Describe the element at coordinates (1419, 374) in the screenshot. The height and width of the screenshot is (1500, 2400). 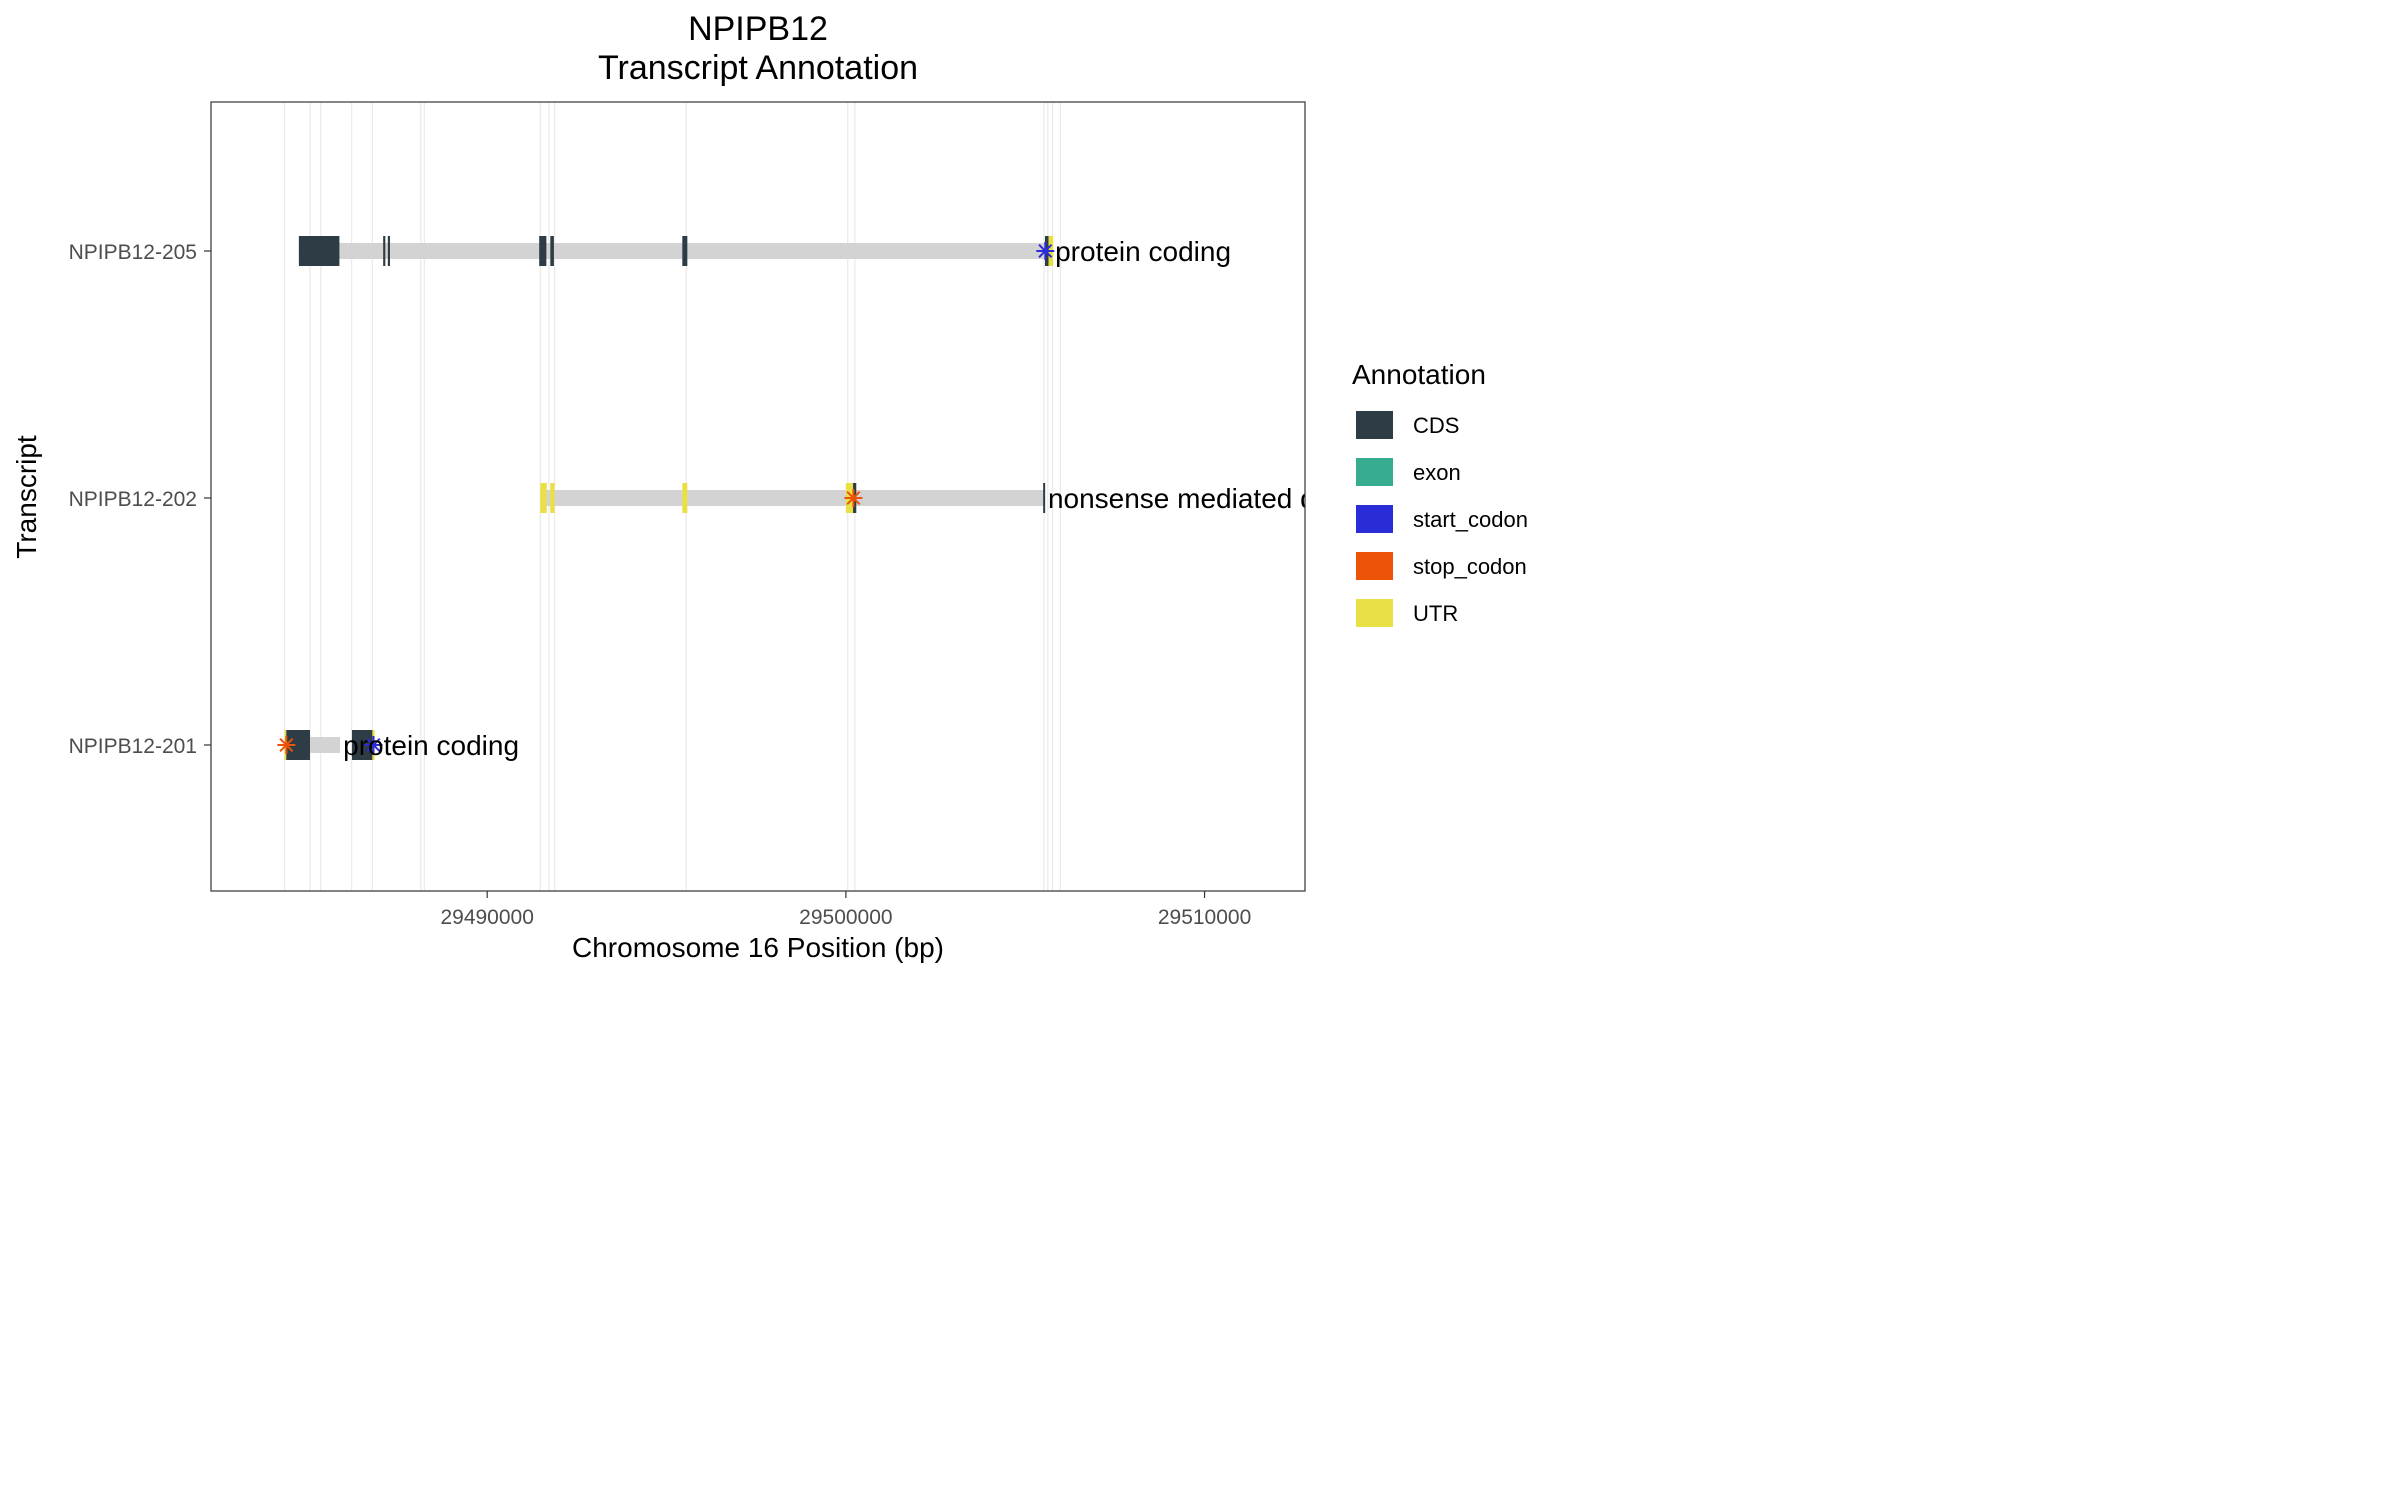
I see `legend-title: Annotation` at that location.